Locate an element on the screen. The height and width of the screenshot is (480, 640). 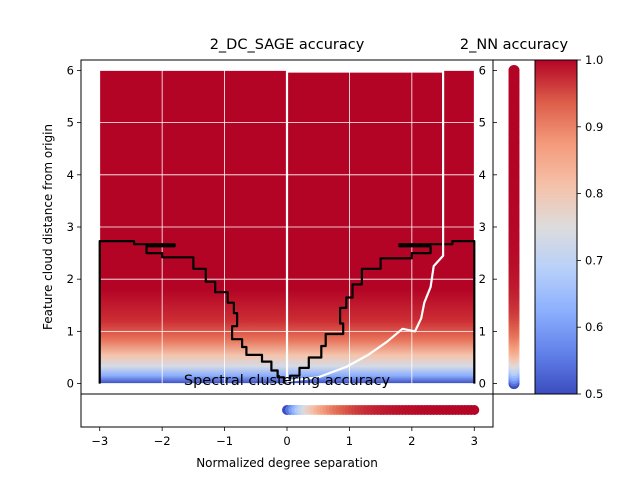
x-axis-label: Normalized degree separation is located at coordinates (287, 463).